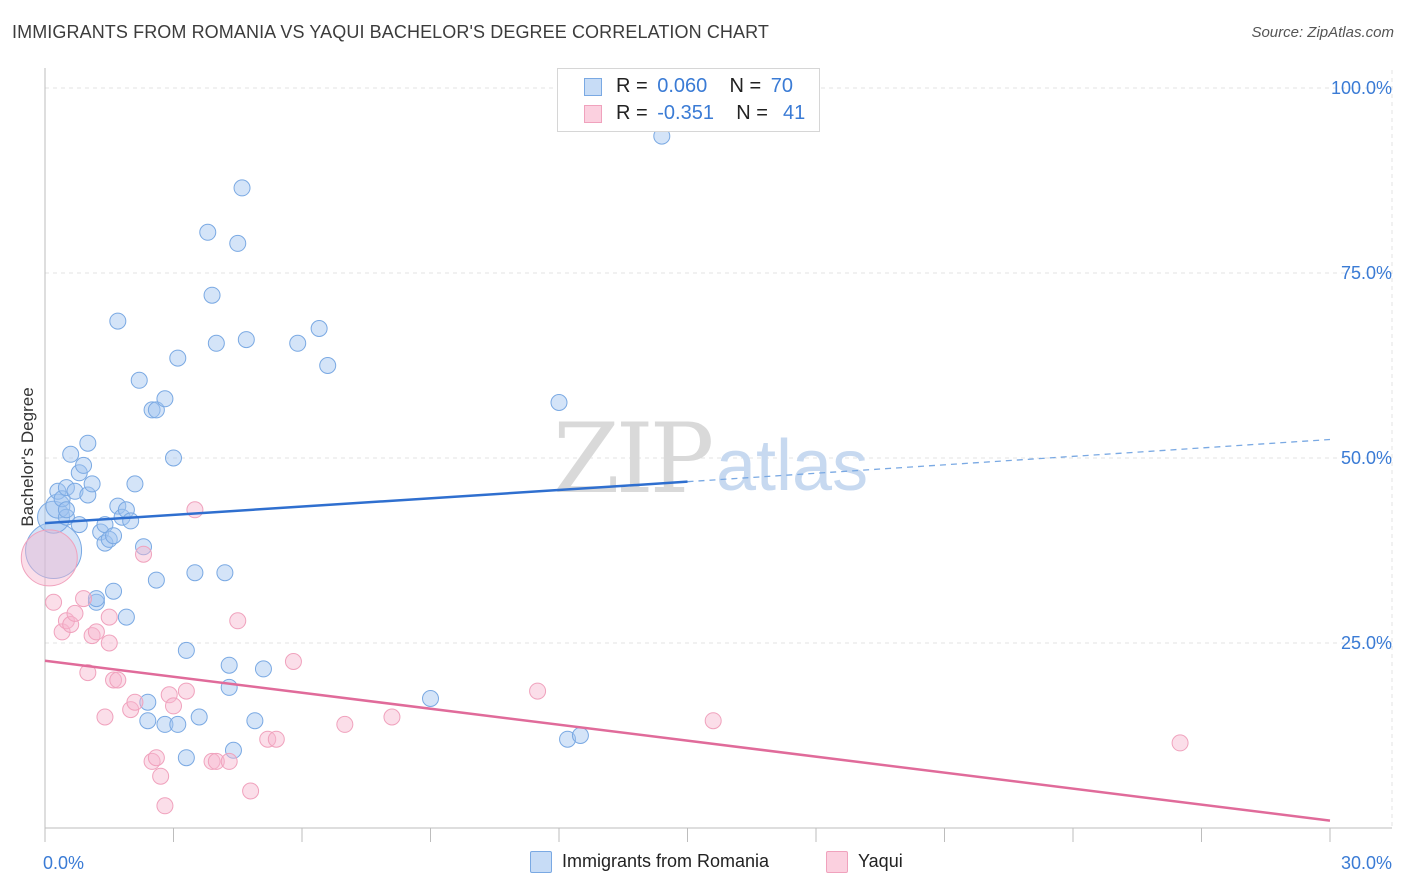  I want to click on y-tick-label: 75.0%, so click(1366, 273).